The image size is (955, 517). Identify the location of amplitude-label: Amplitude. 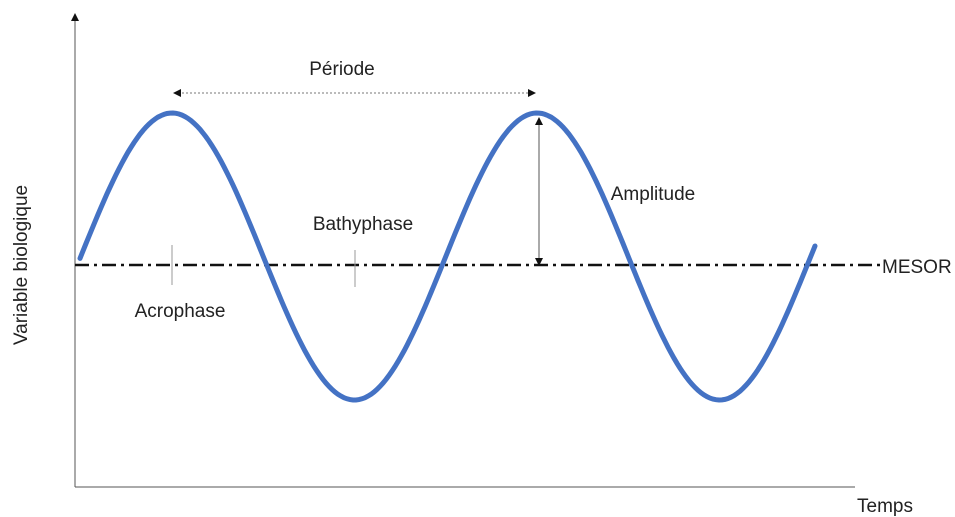
(653, 194).